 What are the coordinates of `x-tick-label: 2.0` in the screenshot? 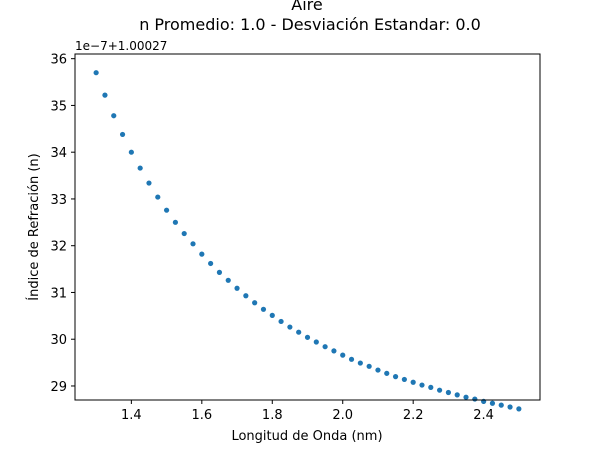 It's located at (342, 415).